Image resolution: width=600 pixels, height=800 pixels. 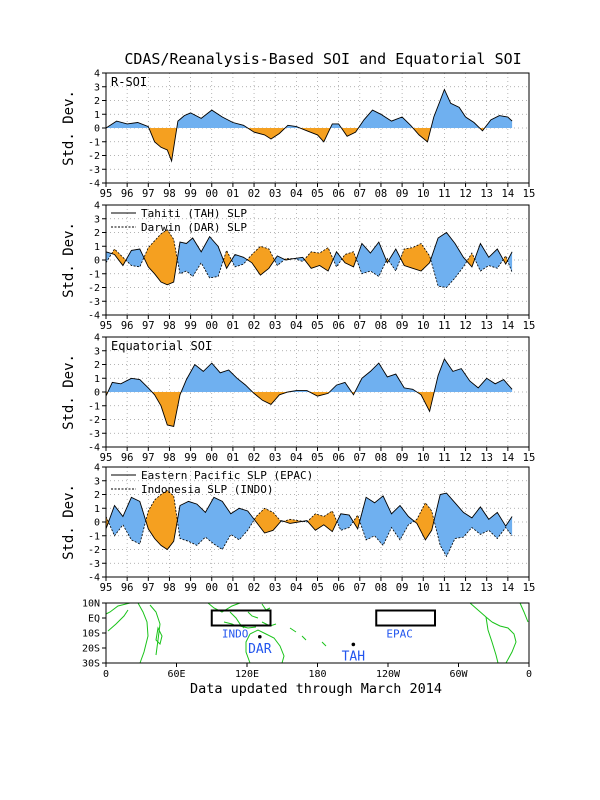 What do you see at coordinates (402, 326) in the screenshot?
I see `x-tick-label: 09` at bounding box center [402, 326].